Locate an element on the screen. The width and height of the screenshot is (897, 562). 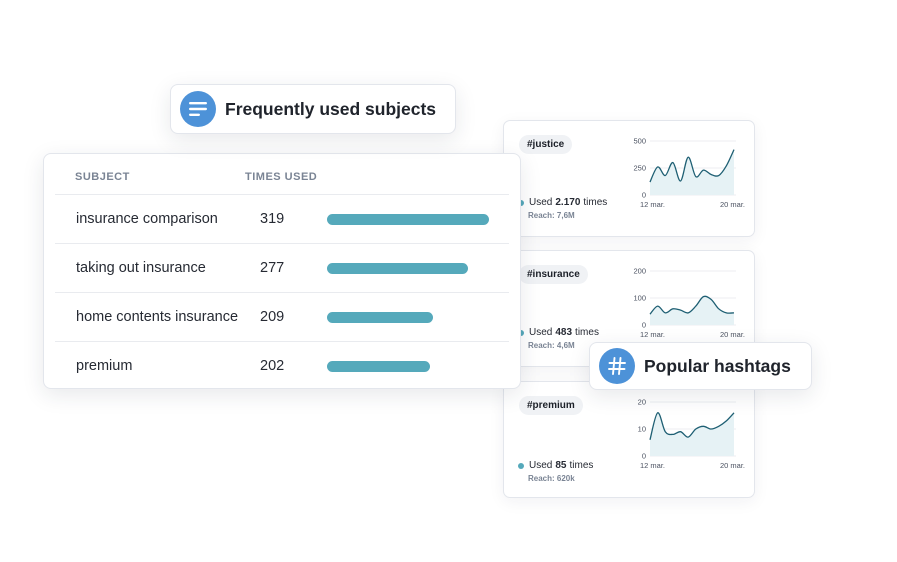
usage-line: Used 85 times is located at coordinates (555, 465).